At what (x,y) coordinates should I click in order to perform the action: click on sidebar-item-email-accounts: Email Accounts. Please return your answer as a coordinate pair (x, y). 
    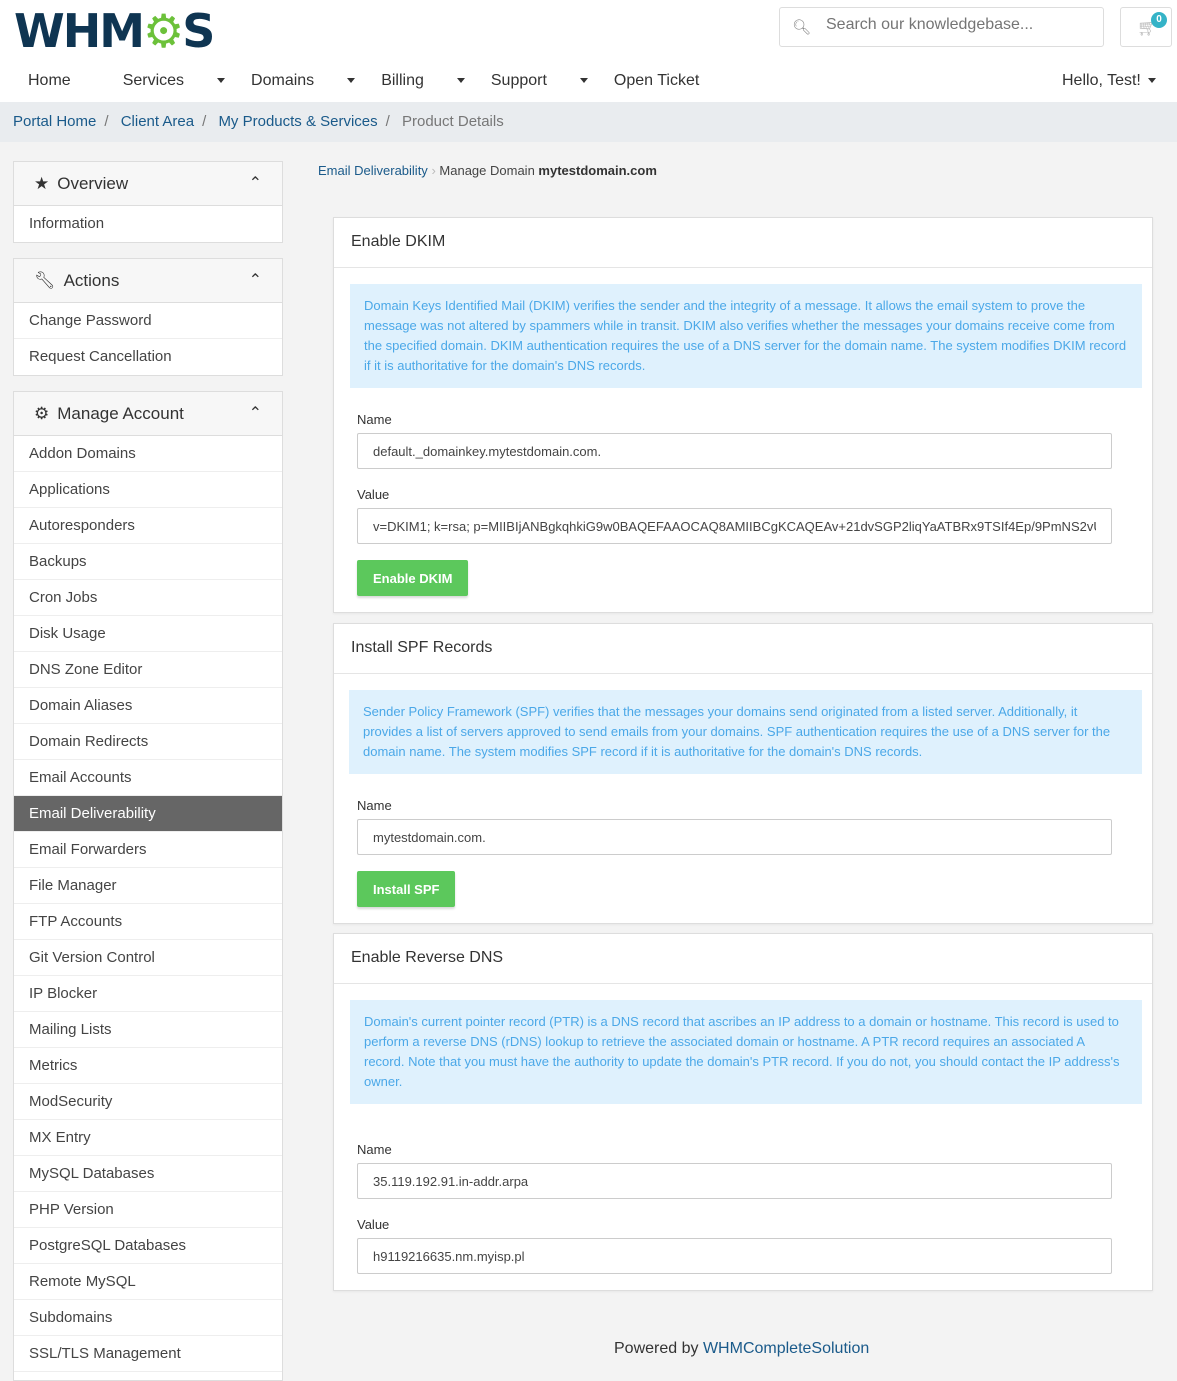
    Looking at the image, I should click on (148, 778).